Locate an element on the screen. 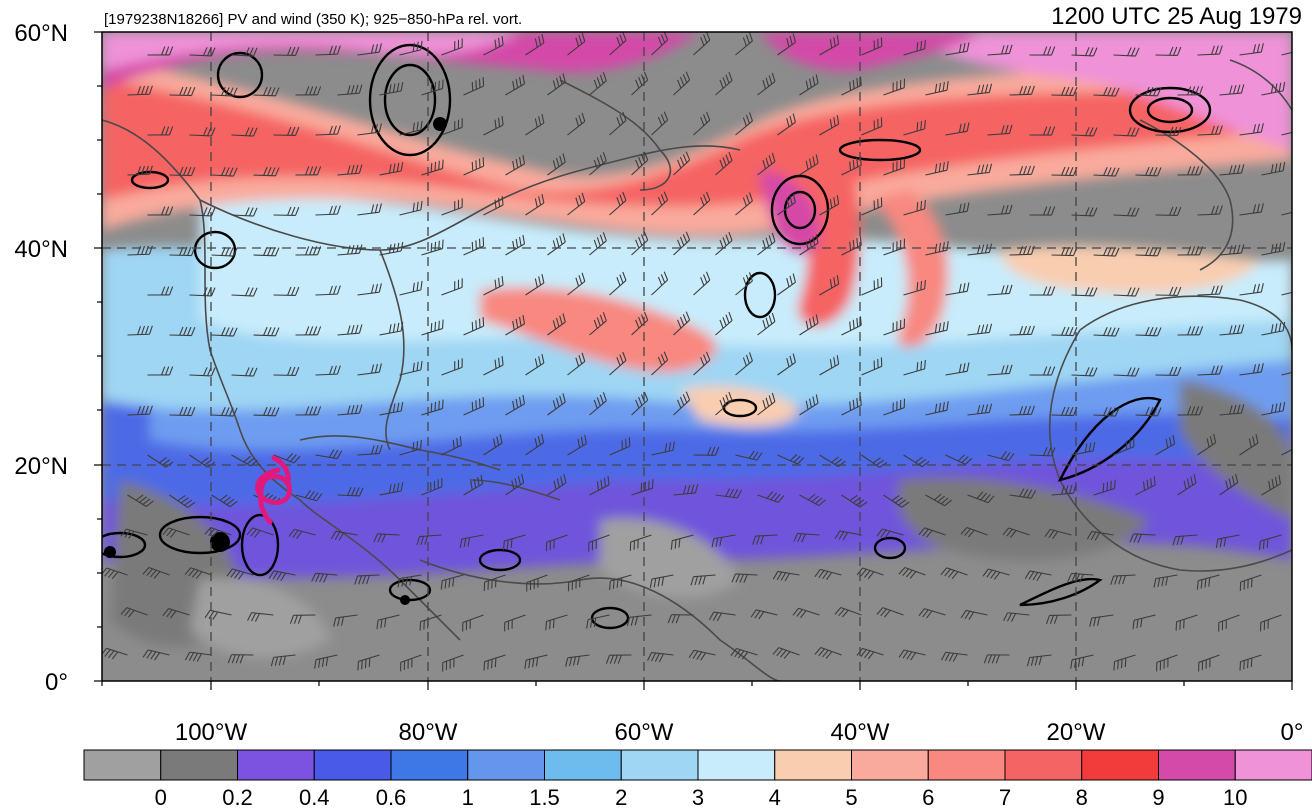 This screenshot has height=810, width=1312. colorbar-label: 7 is located at coordinates (1005, 797).